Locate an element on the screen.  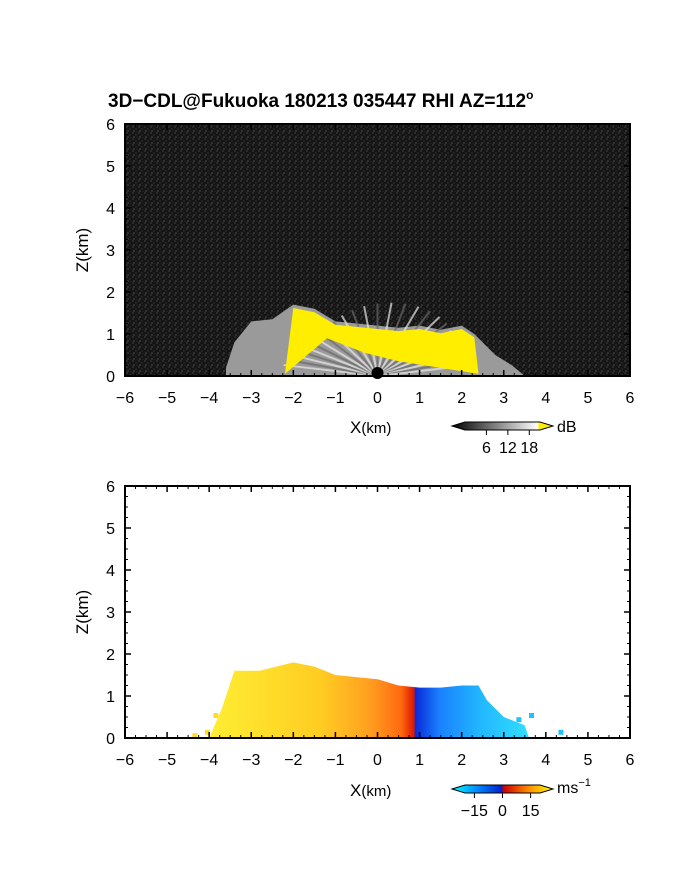
reflectivity-echo is located at coordinates (375, 340).